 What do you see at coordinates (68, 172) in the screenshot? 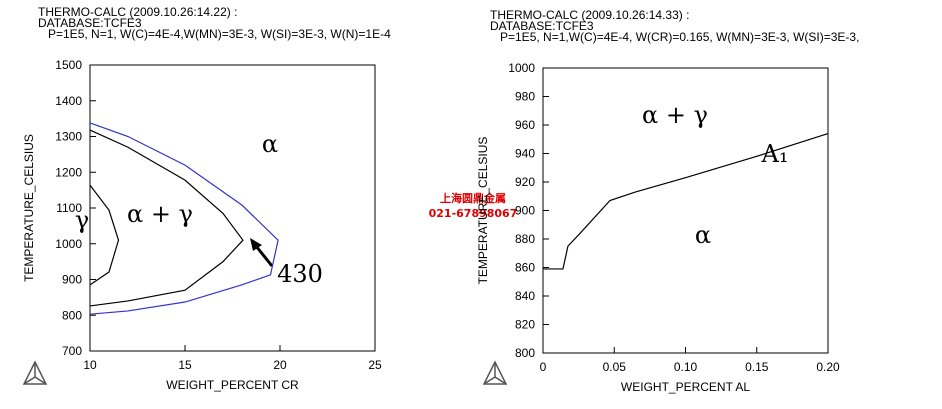
I see `y-tick-label: 1200` at bounding box center [68, 172].